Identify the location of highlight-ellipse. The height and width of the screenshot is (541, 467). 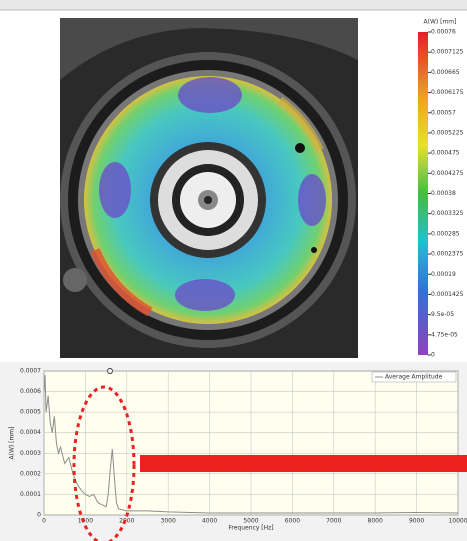
(104, 463).